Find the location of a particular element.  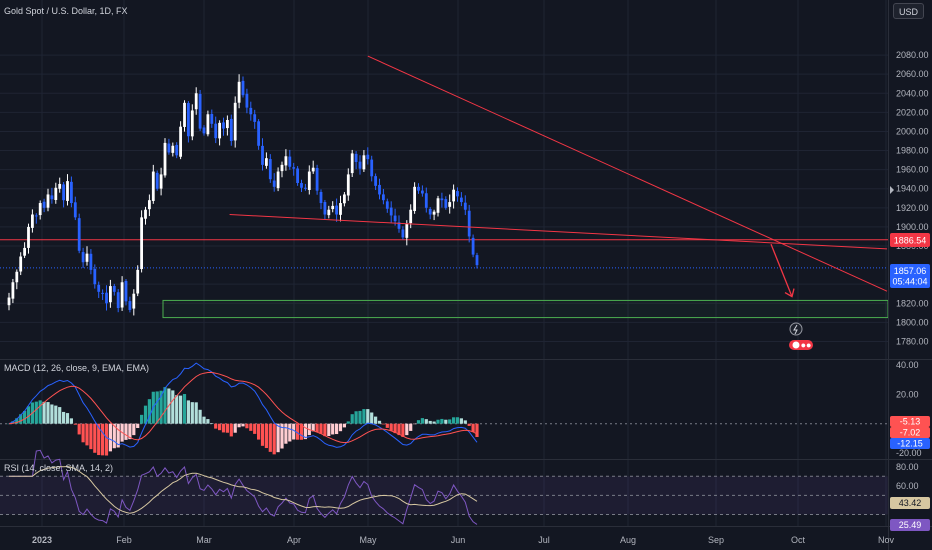

macd-tick-label: -20.00 is located at coordinates (909, 453).